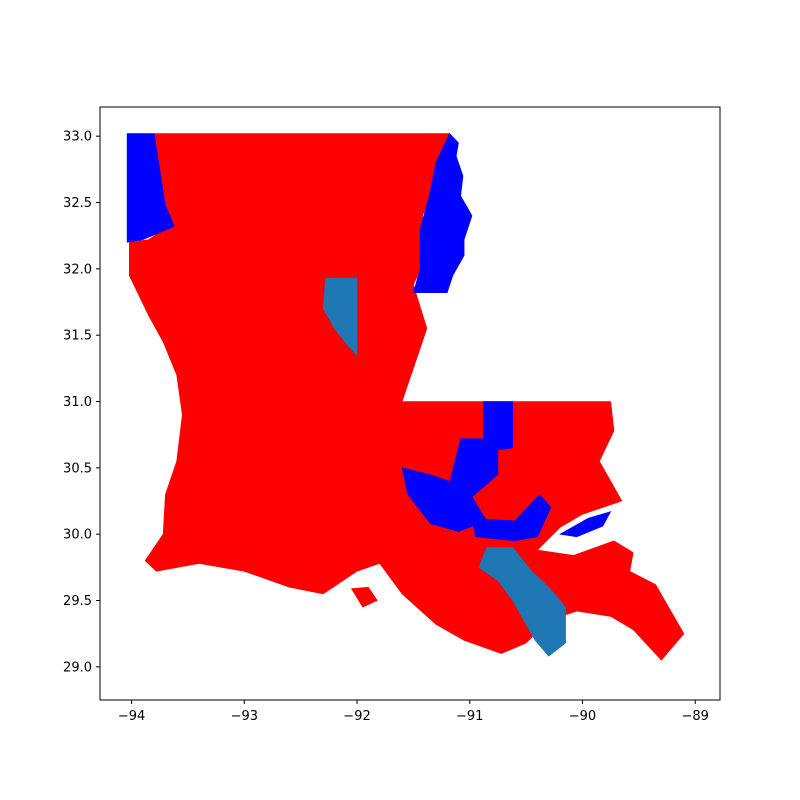 The image size is (800, 800). What do you see at coordinates (77, 402) in the screenshot?
I see `y-tick-label: 31.0` at bounding box center [77, 402].